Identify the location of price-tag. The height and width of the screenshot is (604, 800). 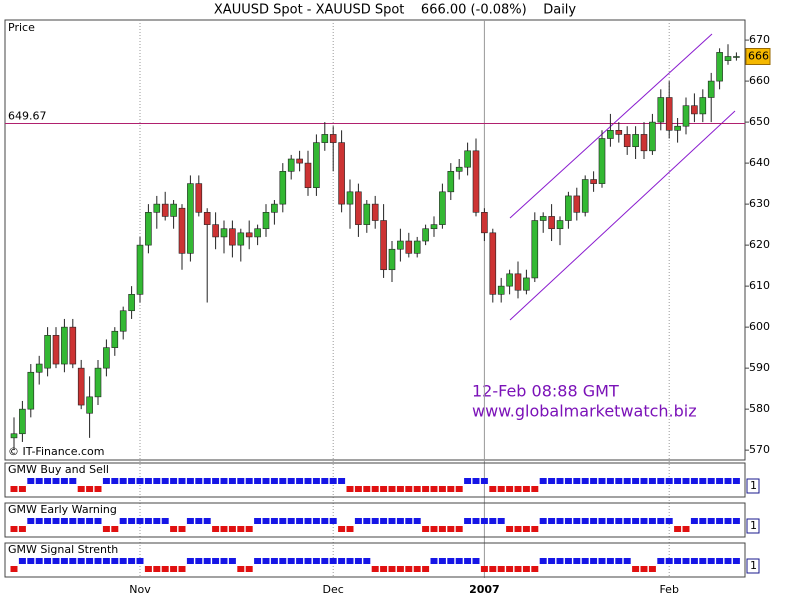
(758, 56).